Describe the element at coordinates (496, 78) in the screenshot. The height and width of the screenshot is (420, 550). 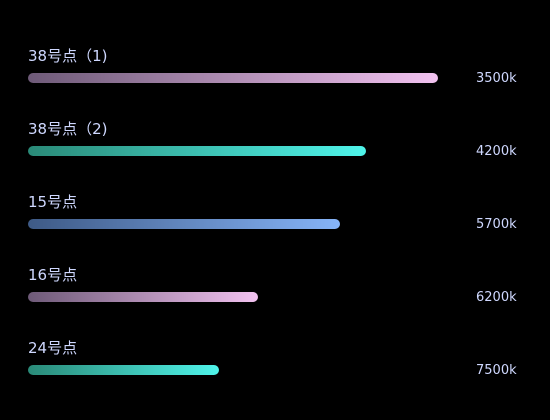
I see `value-label: 3500k` at that location.